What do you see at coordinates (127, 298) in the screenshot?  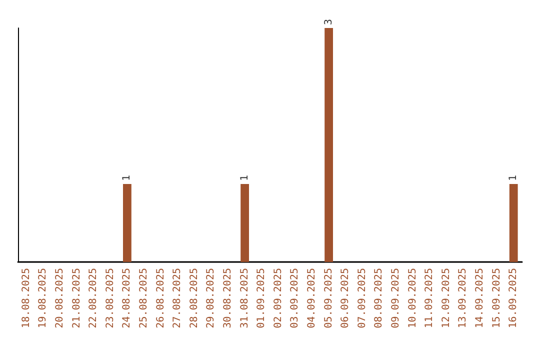 I see `x-tick-label: 24.08.2025` at bounding box center [127, 298].